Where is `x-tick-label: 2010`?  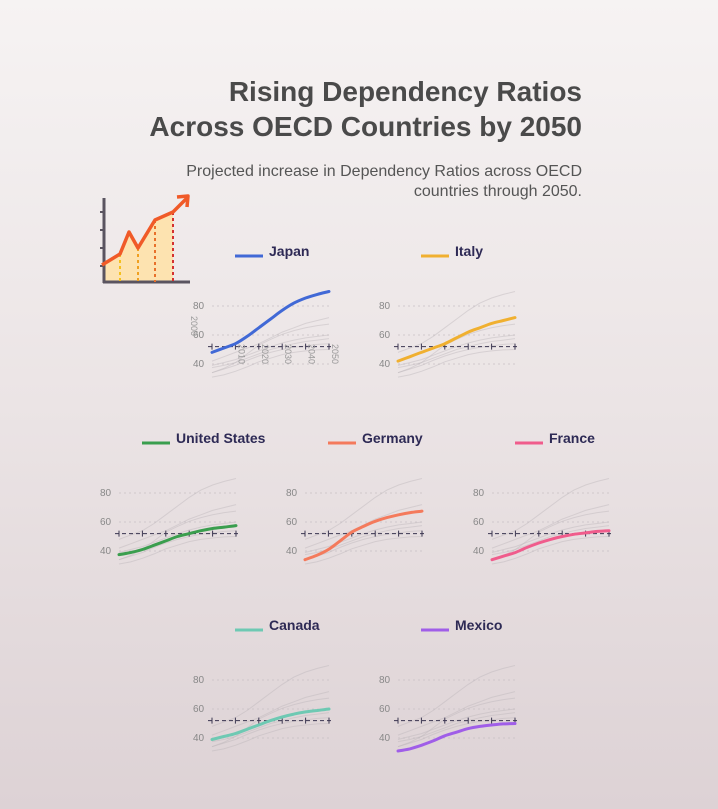 x-tick-label: 2010 is located at coordinates (241, 354).